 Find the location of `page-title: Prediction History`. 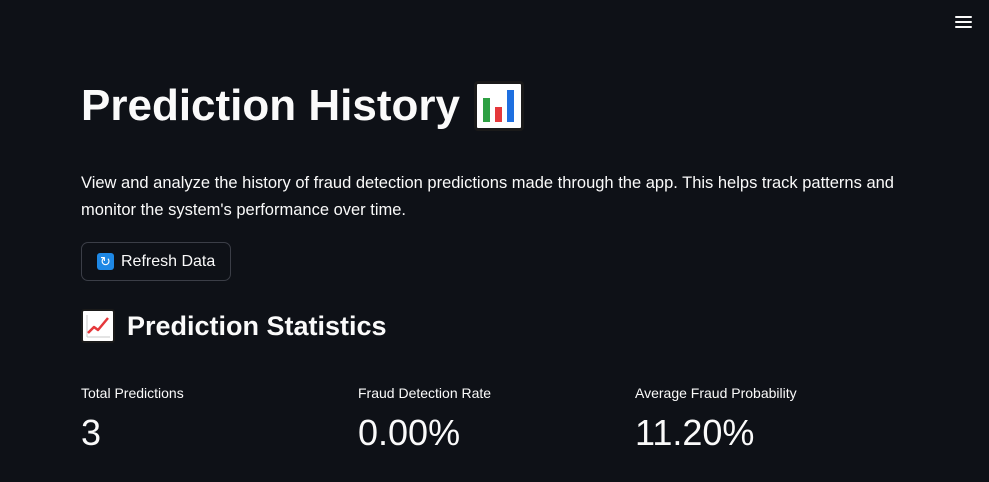

page-title: Prediction History is located at coordinates (302, 106).